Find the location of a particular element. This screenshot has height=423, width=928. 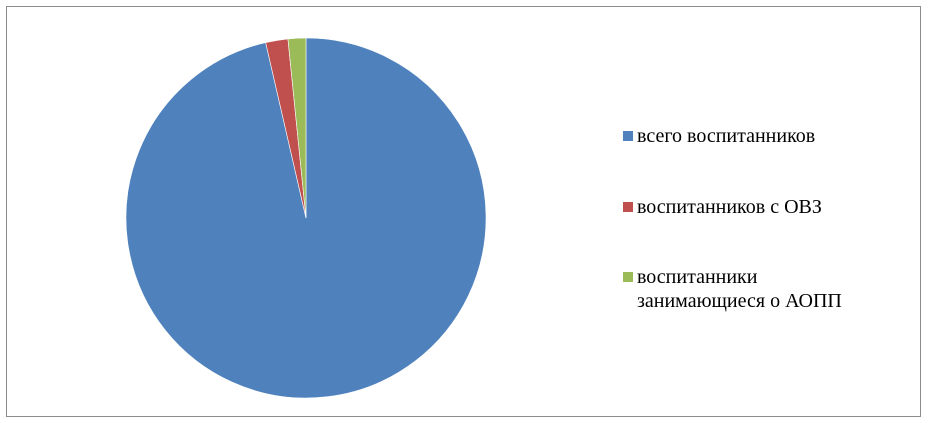

legend-swatch-pupils-aopp is located at coordinates (628, 277).